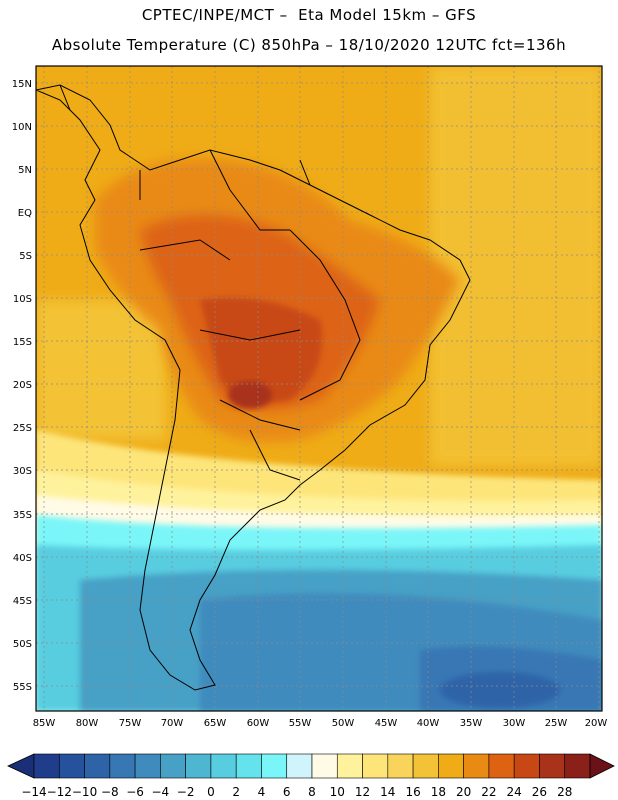  I want to click on lon-label: 65W, so click(215, 723).